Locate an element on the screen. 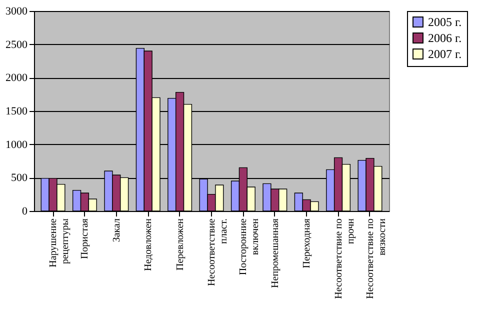 The height and width of the screenshot is (330, 480). x-tick-label: Перевложен is located at coordinates (180, 244).